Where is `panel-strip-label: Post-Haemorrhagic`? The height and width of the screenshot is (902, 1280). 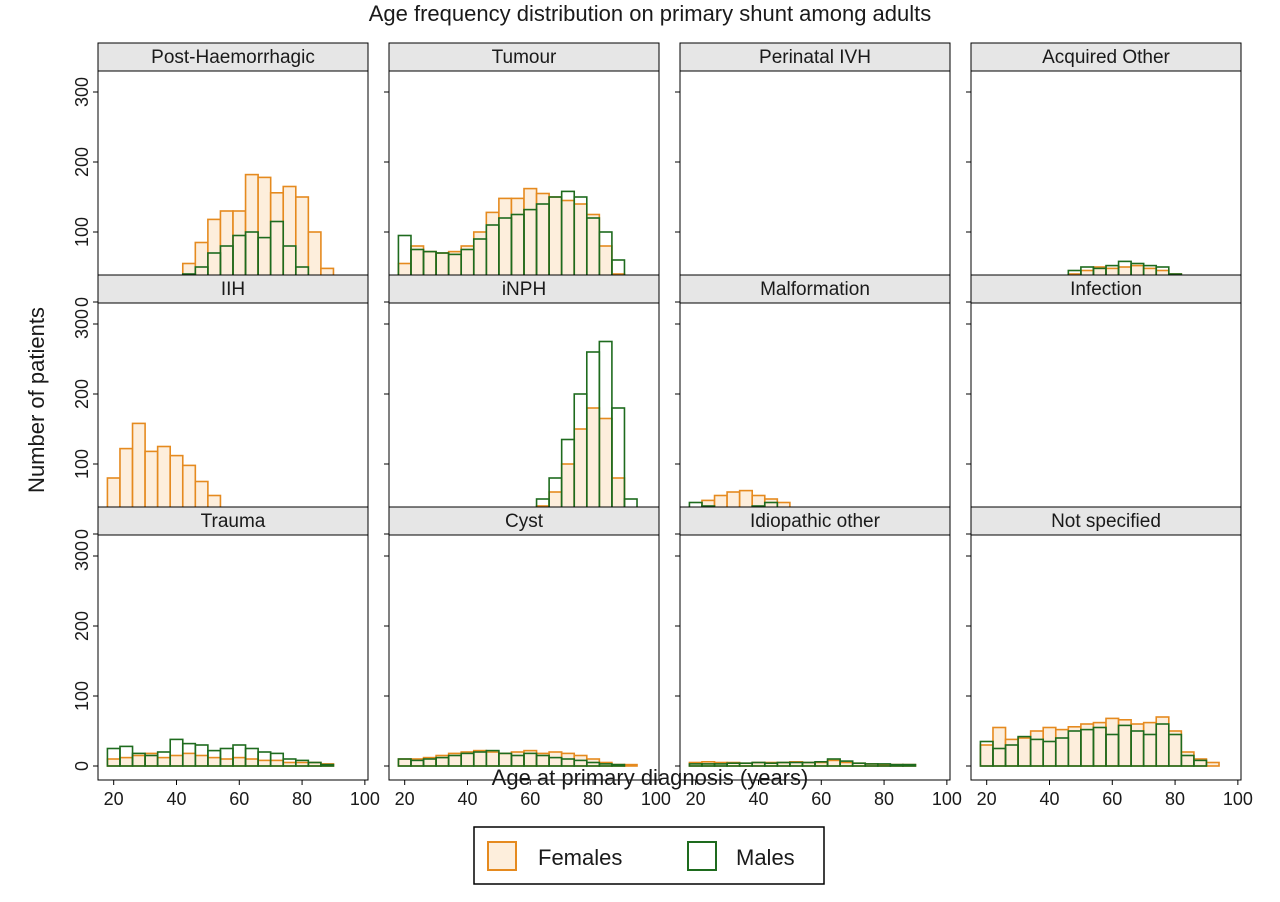 panel-strip-label: Post-Haemorrhagic is located at coordinates (233, 57).